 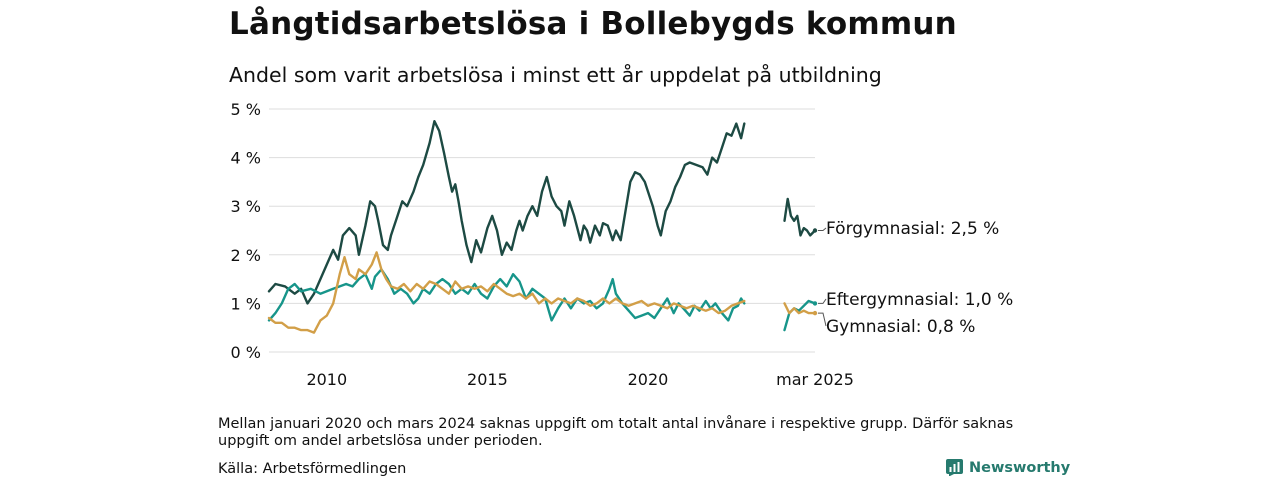 I want to click on brand-name: Newsworthy, so click(x=1020, y=467).